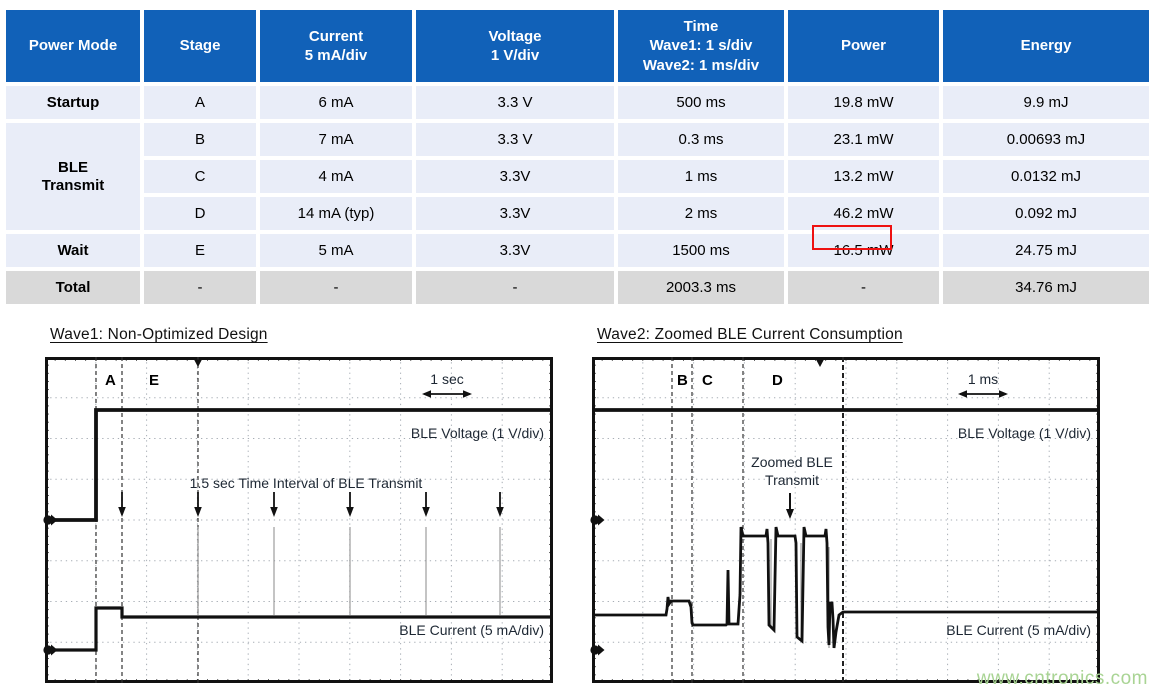  What do you see at coordinates (50, 520) in the screenshot?
I see `wave1-voltage-zero-marker` at bounding box center [50, 520].